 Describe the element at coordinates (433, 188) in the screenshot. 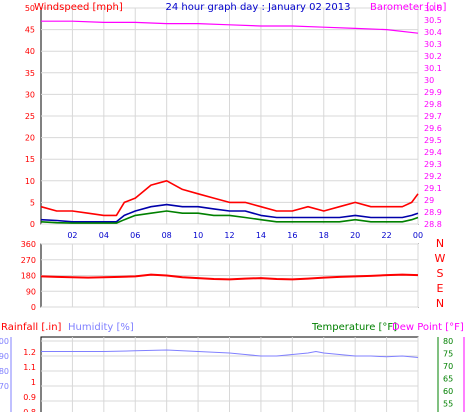

I see `barometer-tick-label: 29.1` at that location.